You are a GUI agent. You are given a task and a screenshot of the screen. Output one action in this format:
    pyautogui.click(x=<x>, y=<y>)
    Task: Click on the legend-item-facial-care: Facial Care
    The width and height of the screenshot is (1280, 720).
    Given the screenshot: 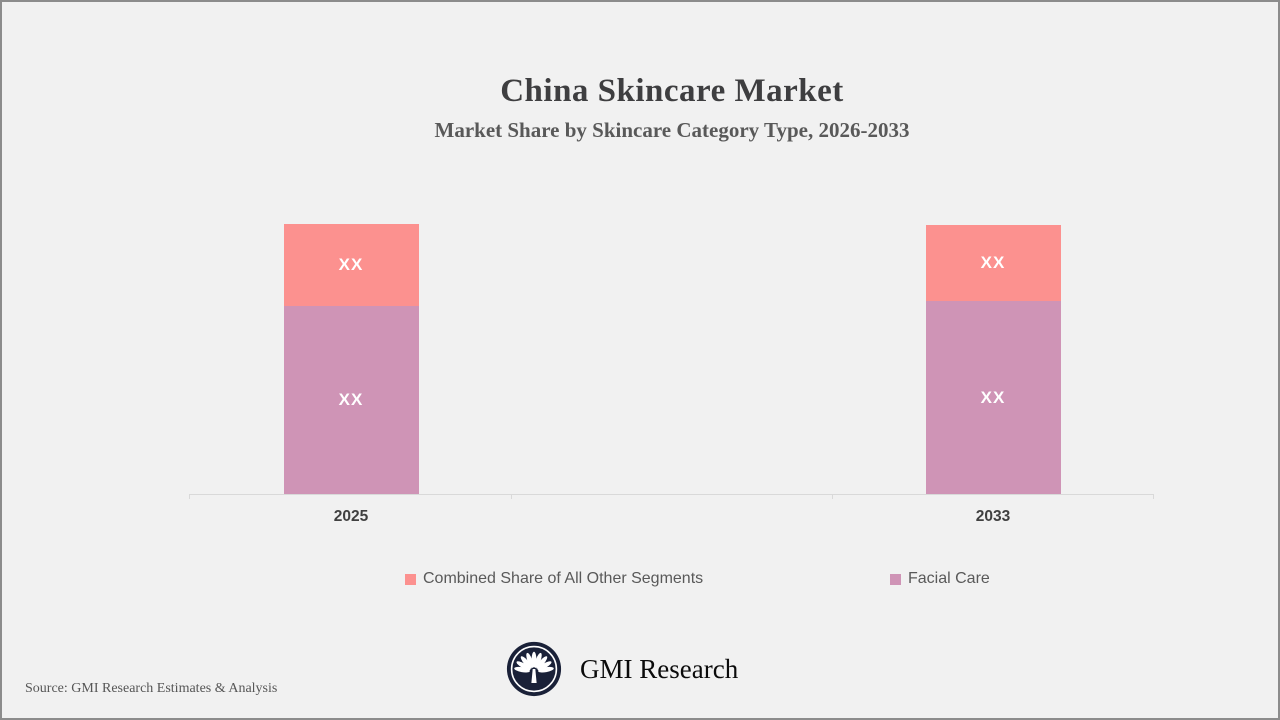 What is the action you would take?
    pyautogui.click(x=940, y=579)
    